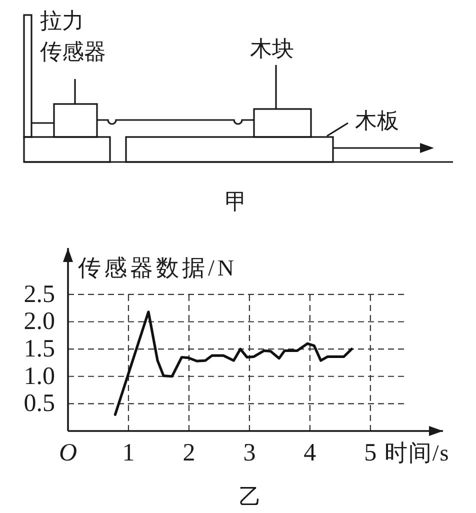  Describe the element at coordinates (272, 50) in the screenshot. I see `annotation: 木块` at that location.